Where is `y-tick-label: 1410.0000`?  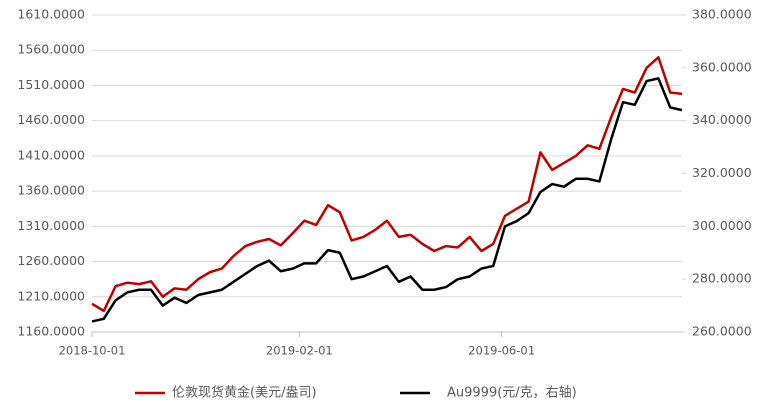 y-tick-label: 1410.0000 is located at coordinates (51, 154).